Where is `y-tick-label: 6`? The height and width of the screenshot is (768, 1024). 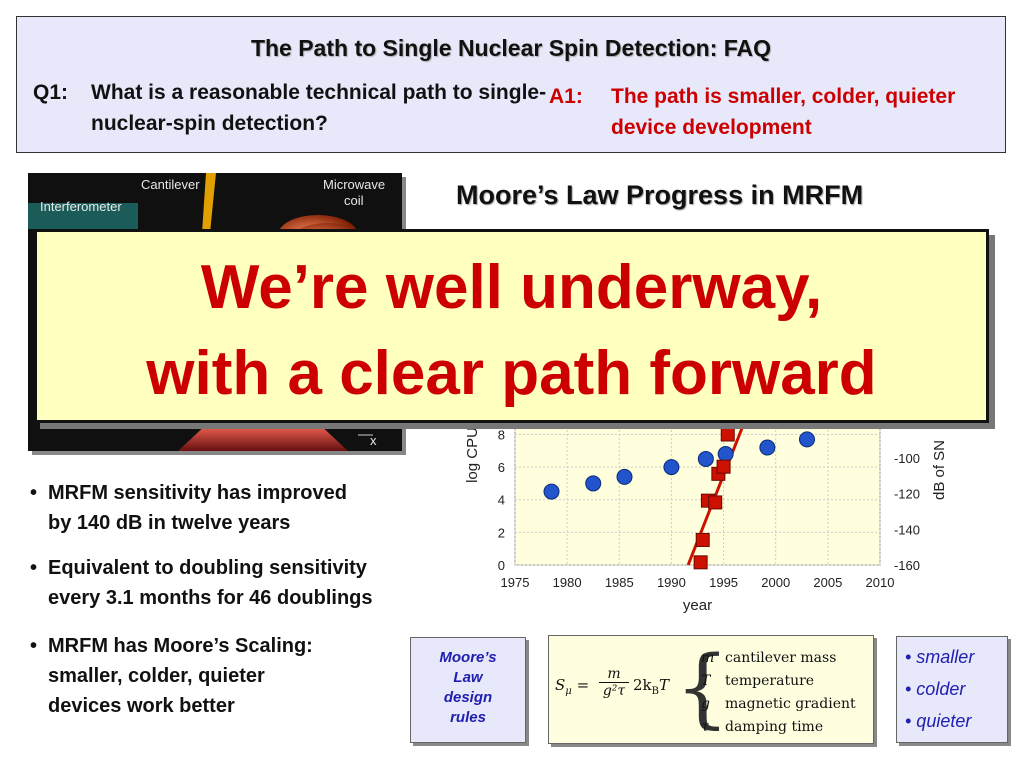
y-tick-label: 6 is located at coordinates (501, 467).